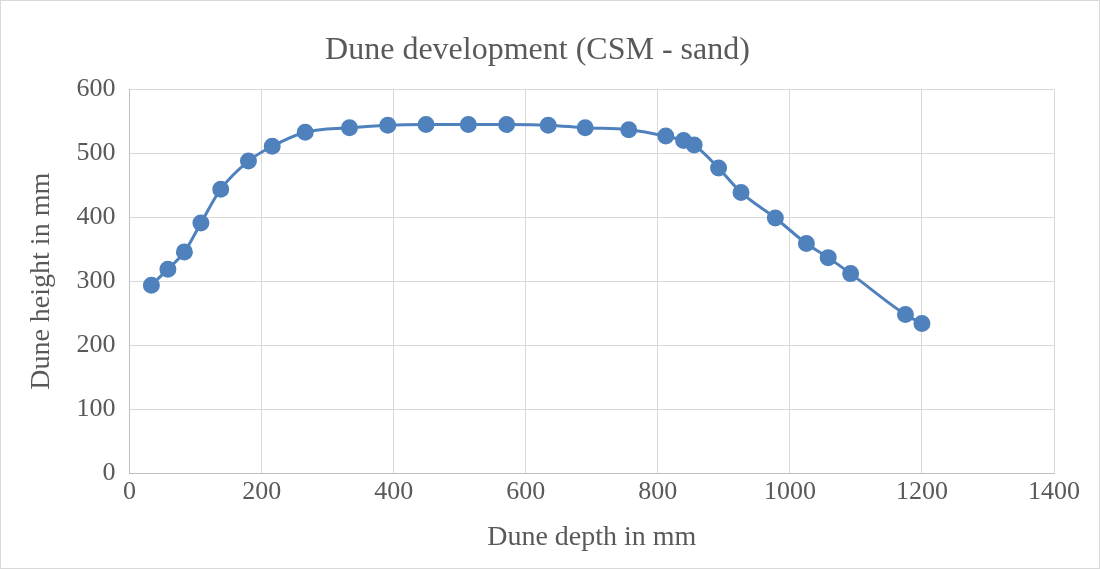 This screenshot has height=569, width=1100. Describe the element at coordinates (592, 535) in the screenshot. I see `x-axis-title: Dune depth in mm` at that location.